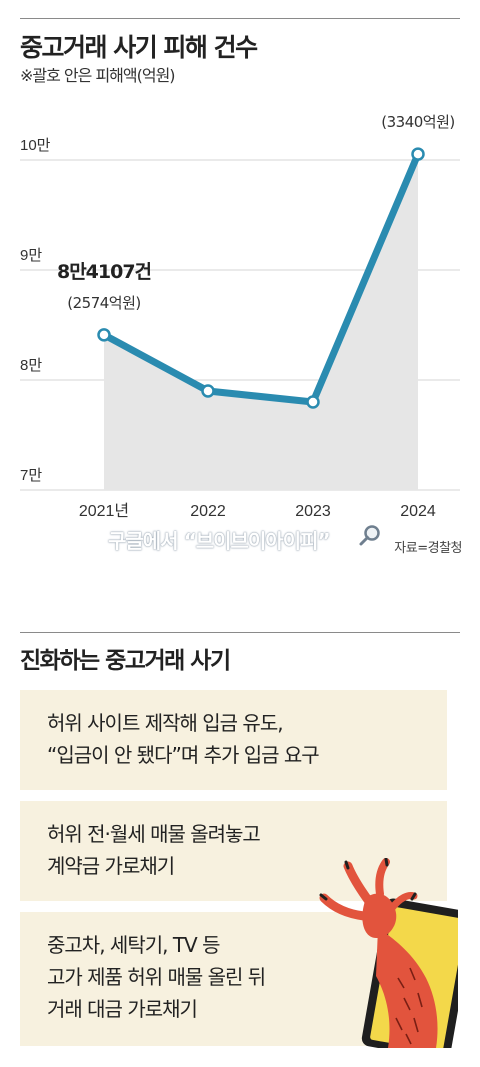 Image resolution: width=480 pixels, height=1067 pixels. I want to click on hand-from-phone-illustration, so click(388, 953).